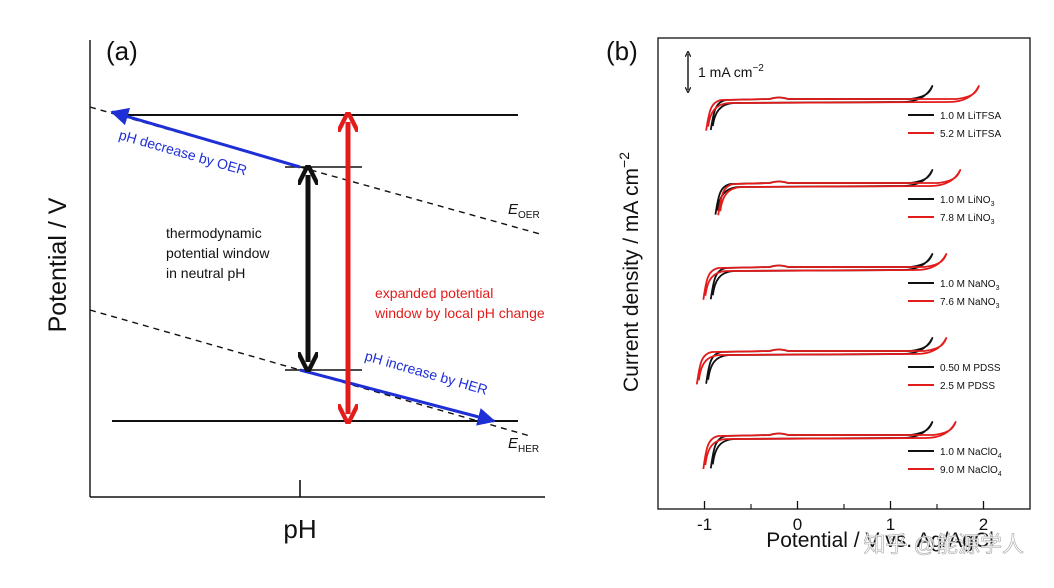  Describe the element at coordinates (523, 445) in the screenshot. I see `e-her-label: EHER` at that location.